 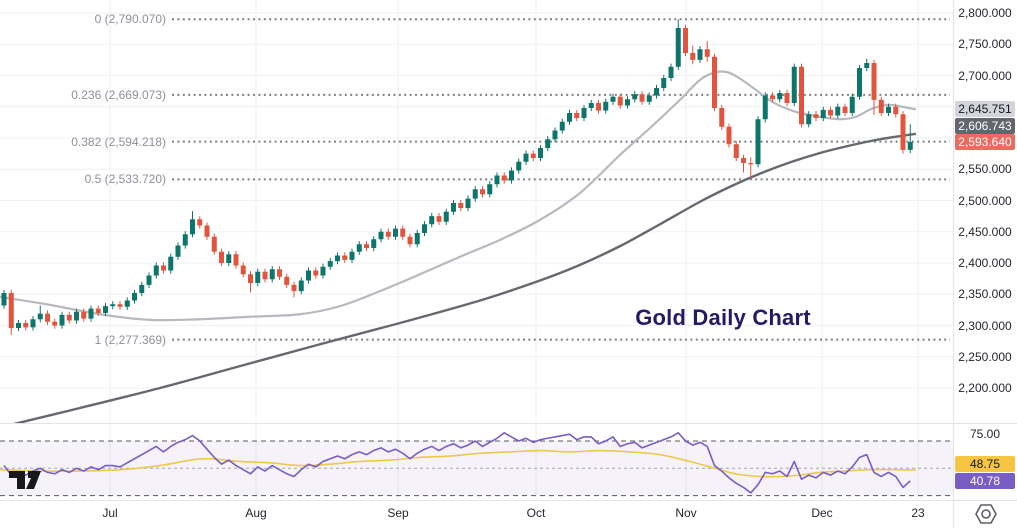 I want to click on last-price-badge: 2,593.640, so click(x=985, y=142).